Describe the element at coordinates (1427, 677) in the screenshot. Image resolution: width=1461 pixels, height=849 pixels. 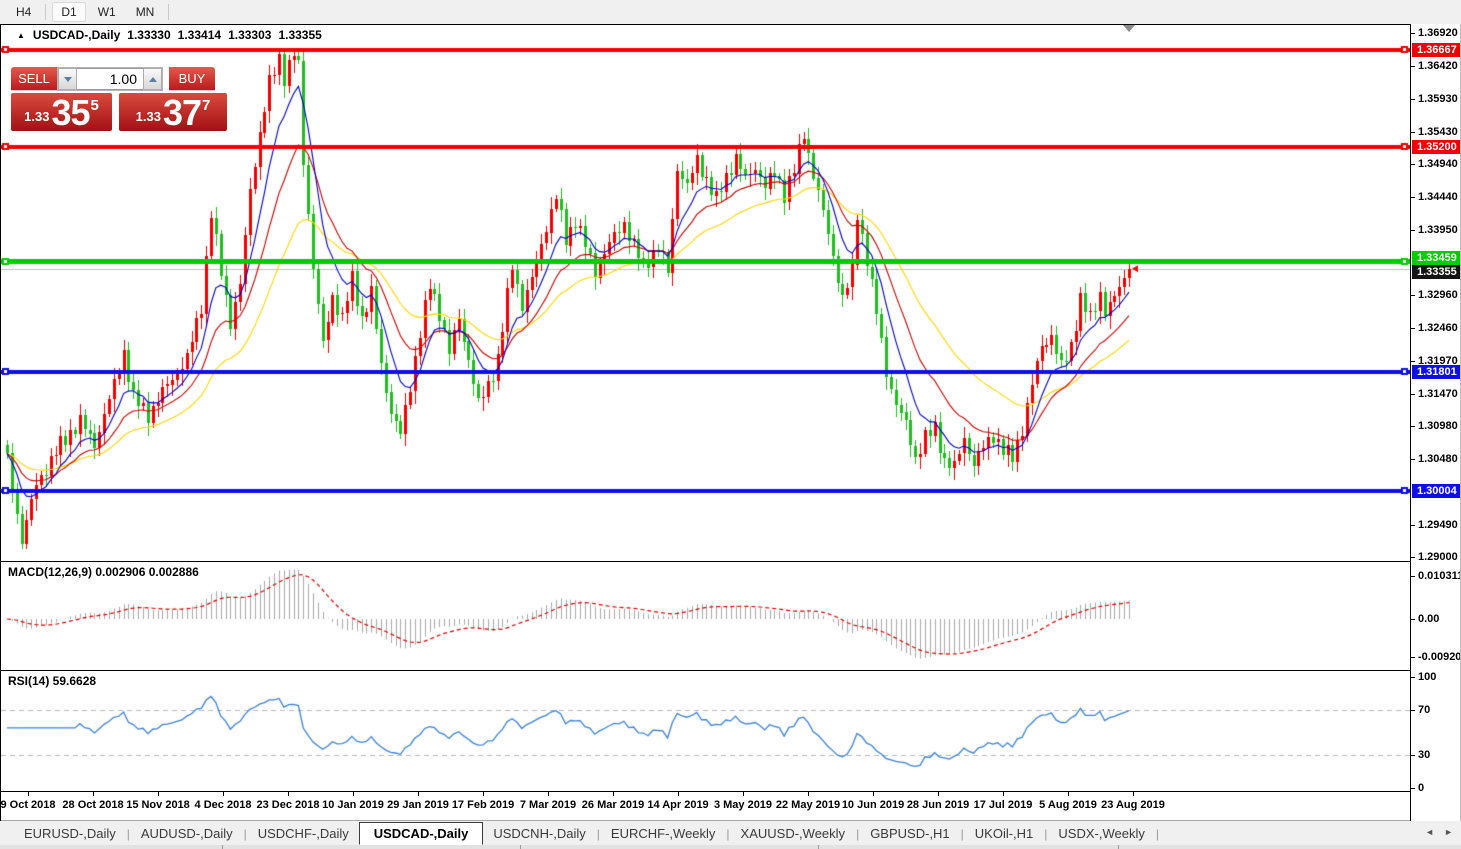
I see `tick-label: 100` at that location.